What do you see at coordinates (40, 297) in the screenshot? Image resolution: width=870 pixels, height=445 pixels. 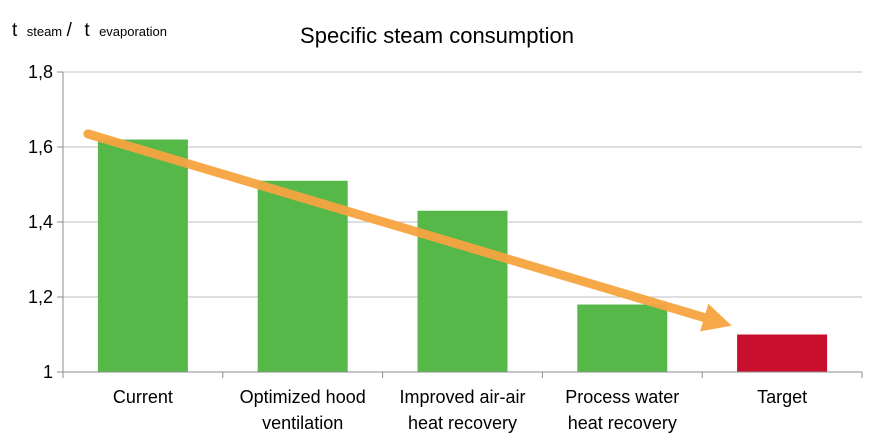 I see `y-tick-label: 1,2` at bounding box center [40, 297].